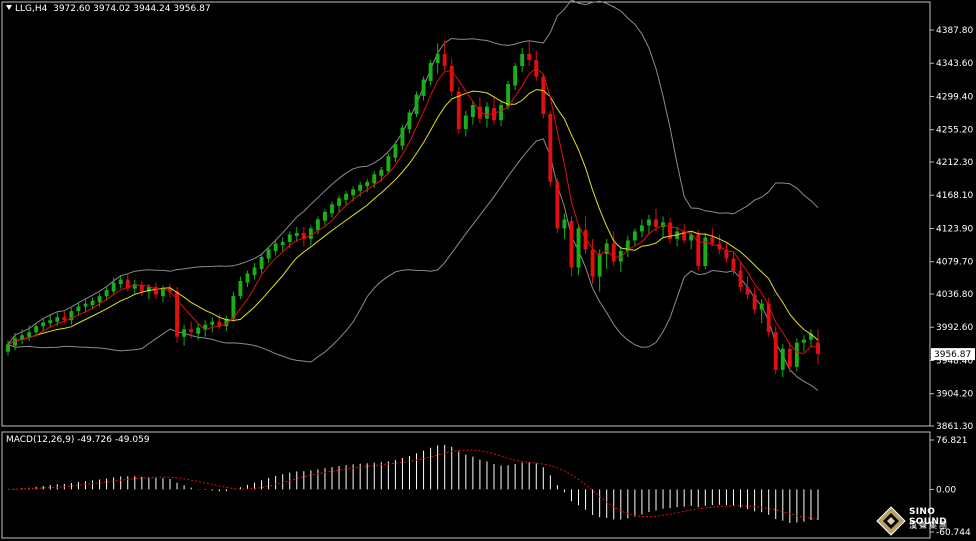  I want to click on price-axis-label: 4212.30, so click(954, 163).